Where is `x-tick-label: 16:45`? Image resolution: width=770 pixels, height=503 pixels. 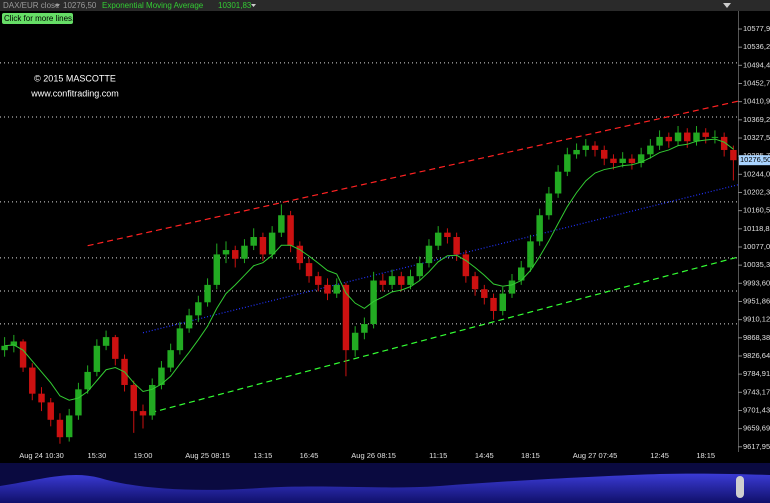 x-tick-label: 16:45 is located at coordinates (309, 455).